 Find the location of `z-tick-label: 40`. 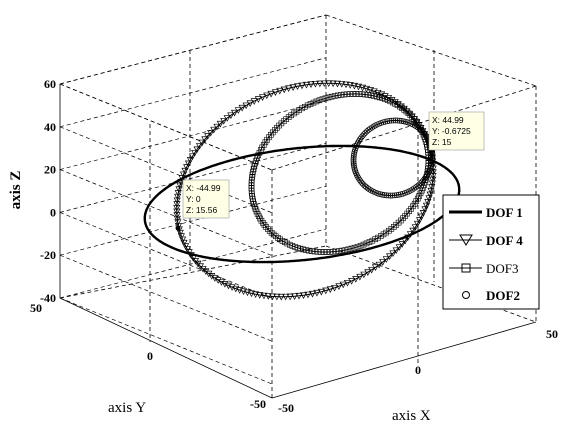

z-tick-label: 40 is located at coordinates (50, 127).